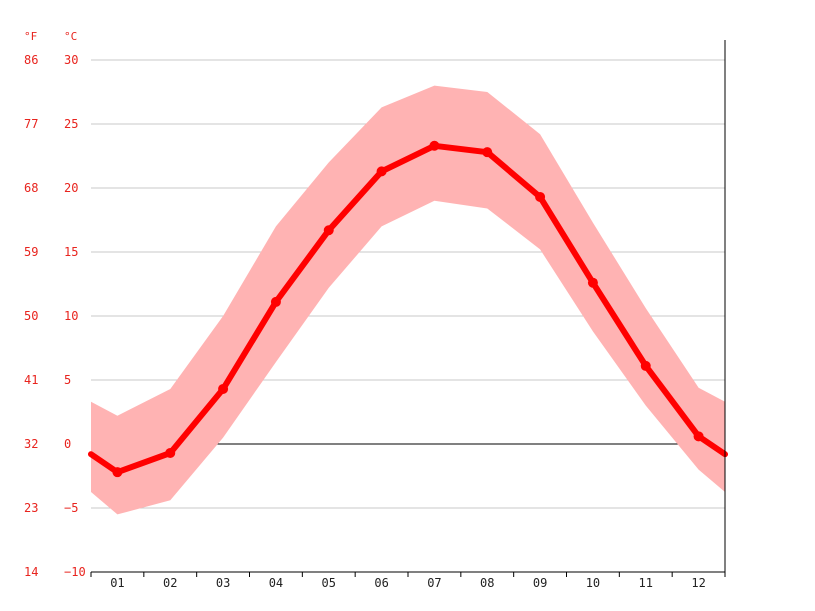 The width and height of the screenshot is (815, 611). I want to click on y-tick-label-c: 25, so click(71, 124).